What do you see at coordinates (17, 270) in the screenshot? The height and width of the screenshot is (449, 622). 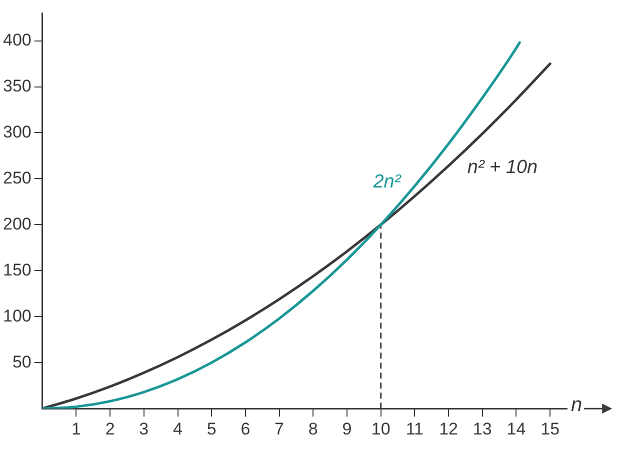 I see `y-tick-label: 150` at bounding box center [17, 270].